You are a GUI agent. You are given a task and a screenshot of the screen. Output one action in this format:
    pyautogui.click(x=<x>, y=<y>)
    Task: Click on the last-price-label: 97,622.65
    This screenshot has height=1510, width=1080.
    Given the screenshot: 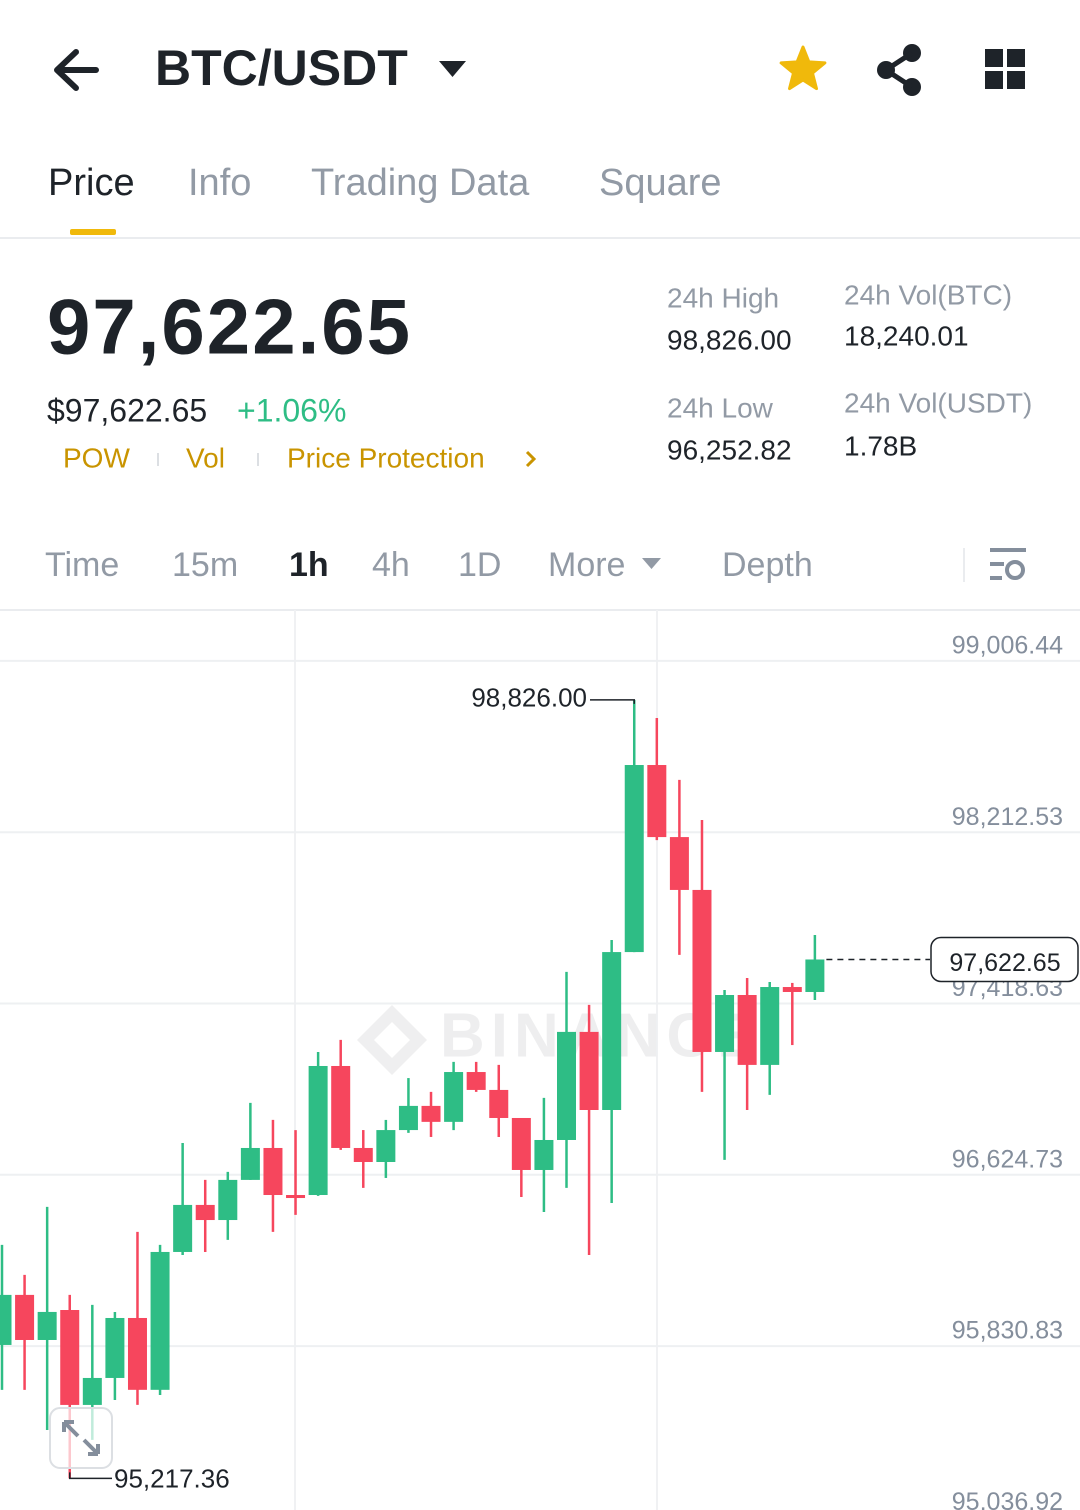 What is the action you would take?
    pyautogui.click(x=1004, y=963)
    